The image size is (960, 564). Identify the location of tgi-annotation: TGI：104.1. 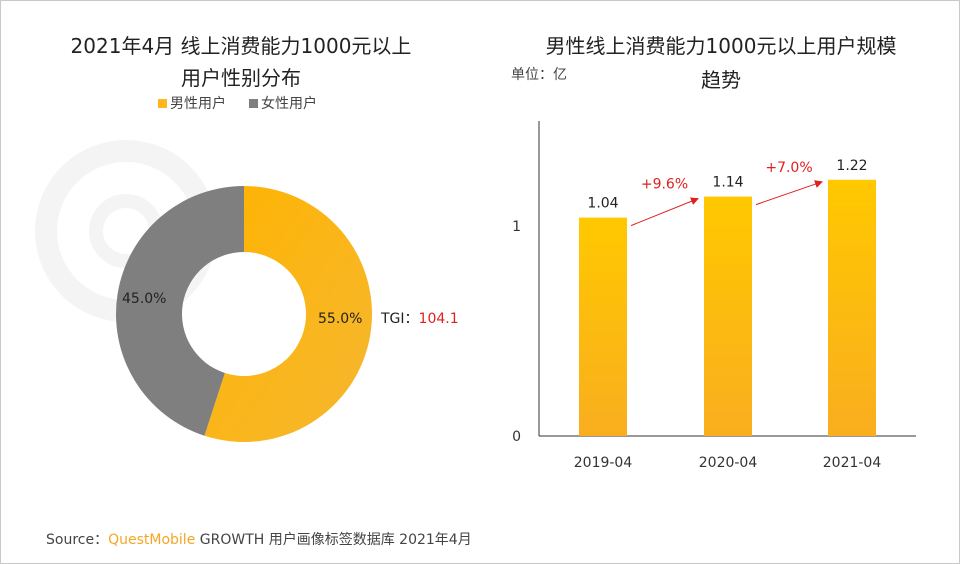
(420, 319).